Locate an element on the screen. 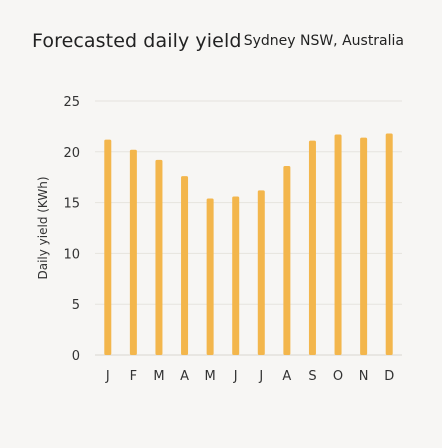 Image resolution: width=442 pixels, height=448 pixels. y-tick-labels: 0 5 10 15 20 25 is located at coordinates (71, 229).